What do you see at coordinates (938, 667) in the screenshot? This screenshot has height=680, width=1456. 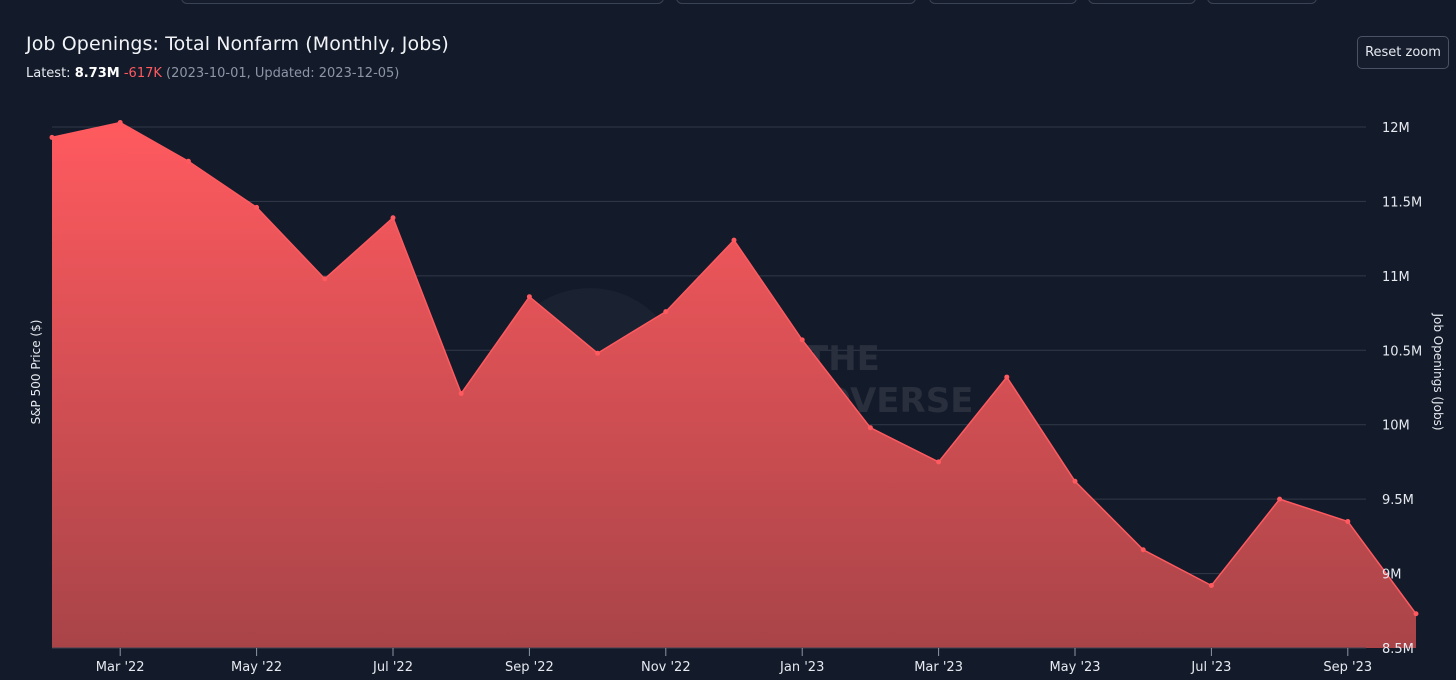 I see `x-tick-label: Mar '23` at bounding box center [938, 667].